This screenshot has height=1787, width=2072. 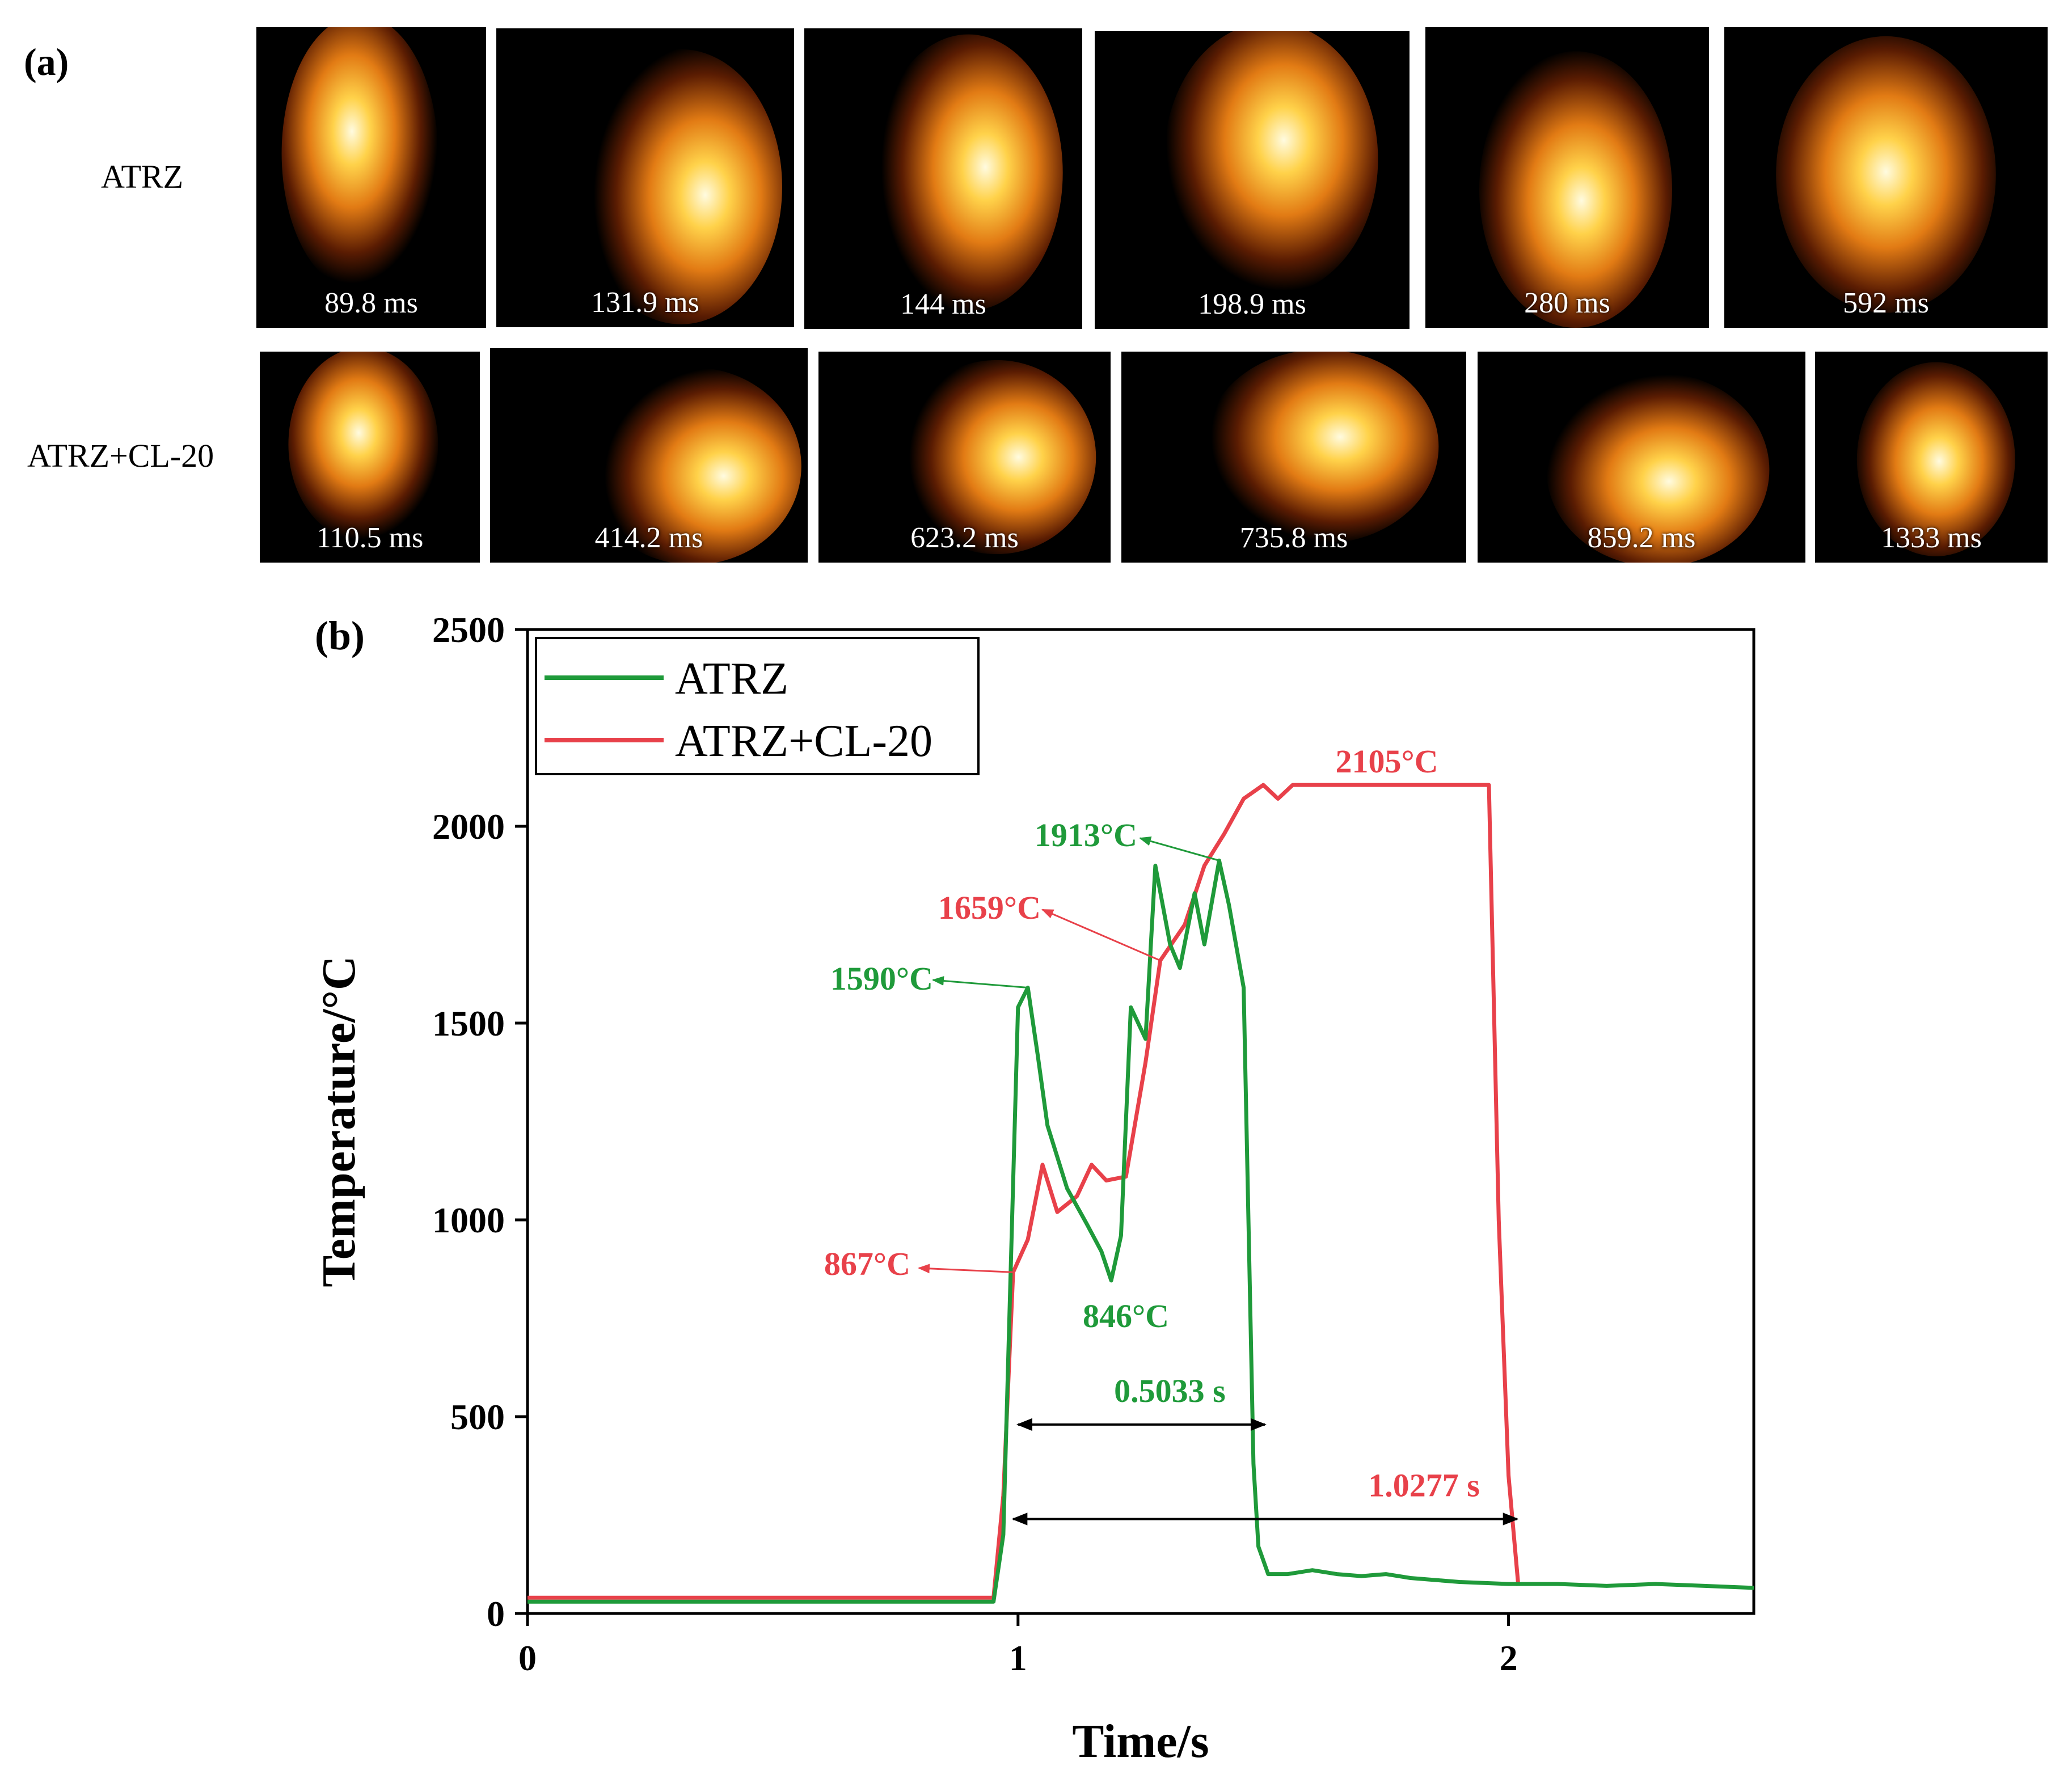 What do you see at coordinates (731, 679) in the screenshot?
I see `legend-label: ATRZ` at bounding box center [731, 679].